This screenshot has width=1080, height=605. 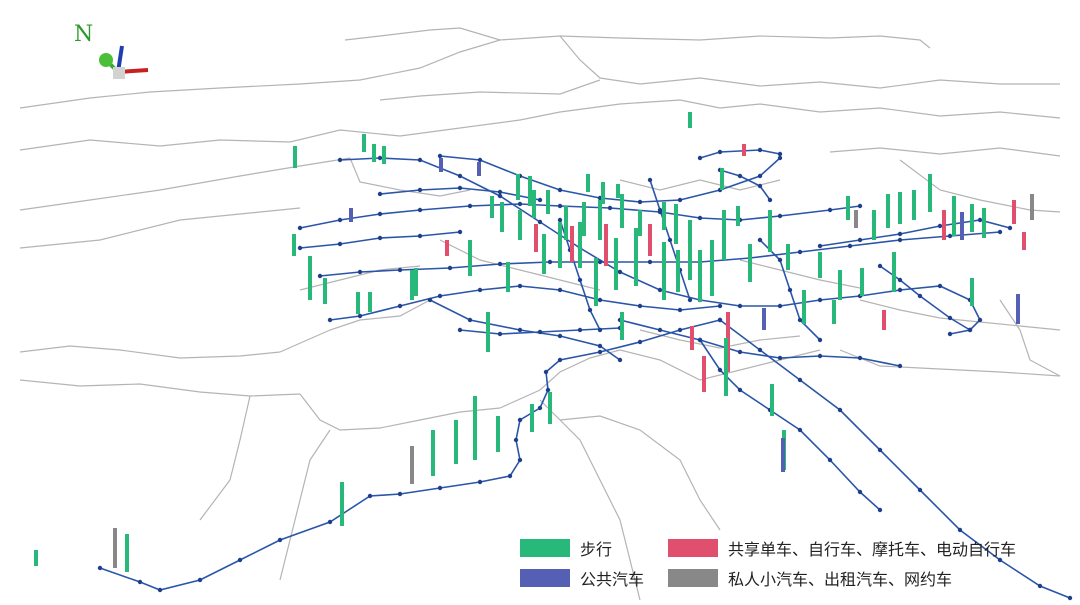 I want to click on legend-swatch-walk, so click(x=545, y=548).